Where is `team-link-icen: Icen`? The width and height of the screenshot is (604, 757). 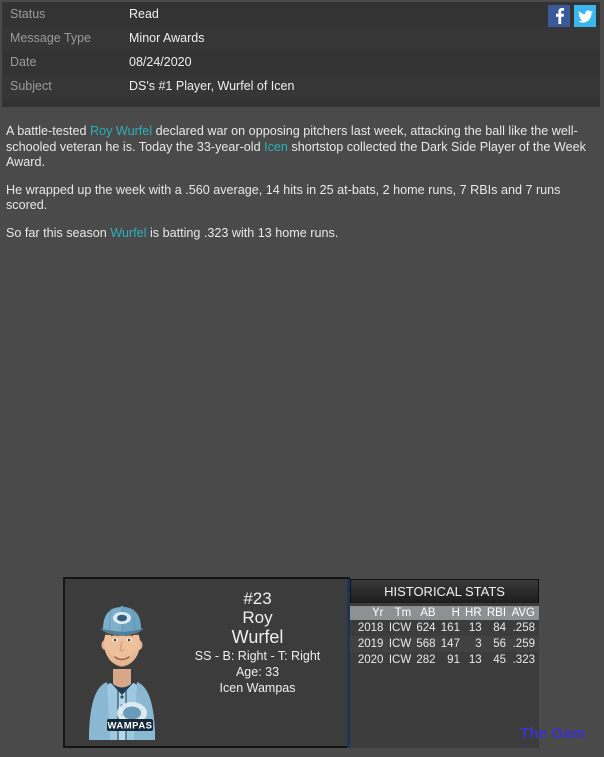
team-link-icen: Icen is located at coordinates (276, 146).